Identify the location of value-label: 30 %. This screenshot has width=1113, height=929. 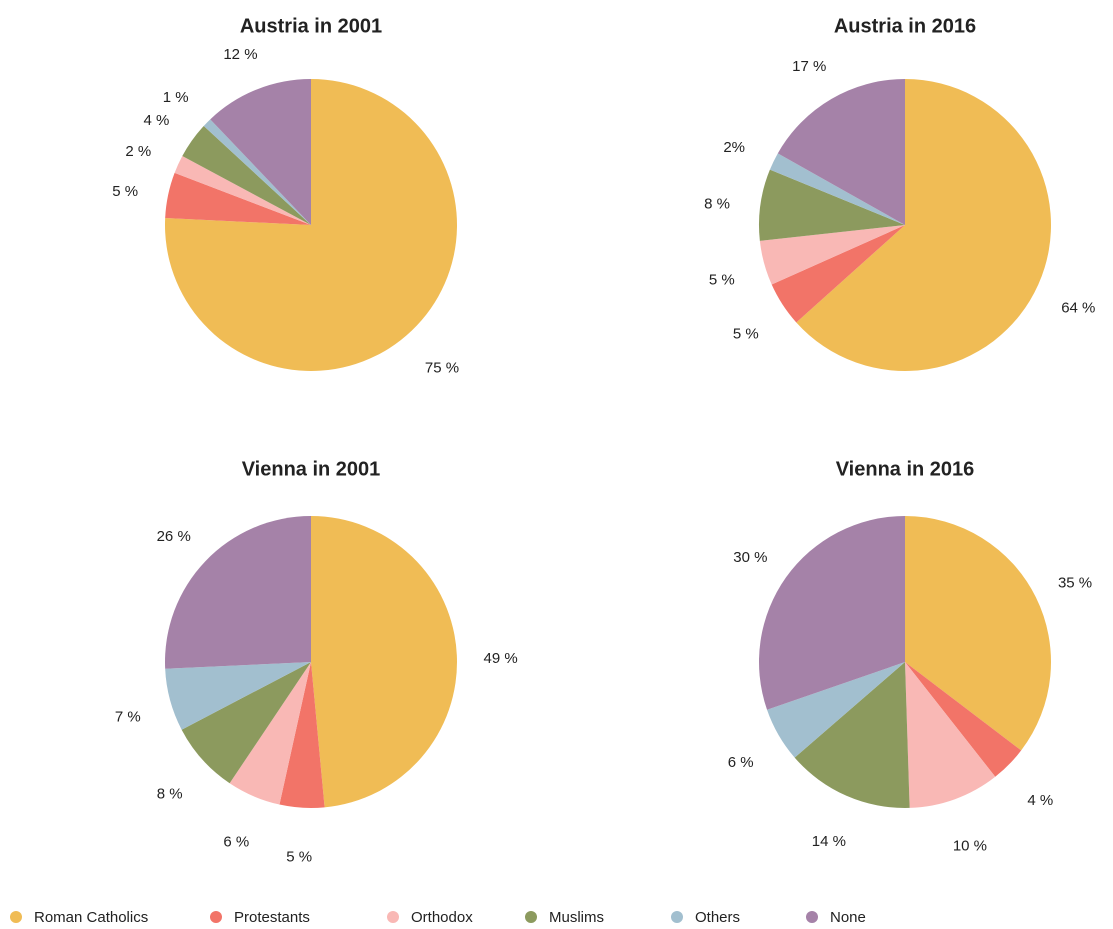
(750, 557).